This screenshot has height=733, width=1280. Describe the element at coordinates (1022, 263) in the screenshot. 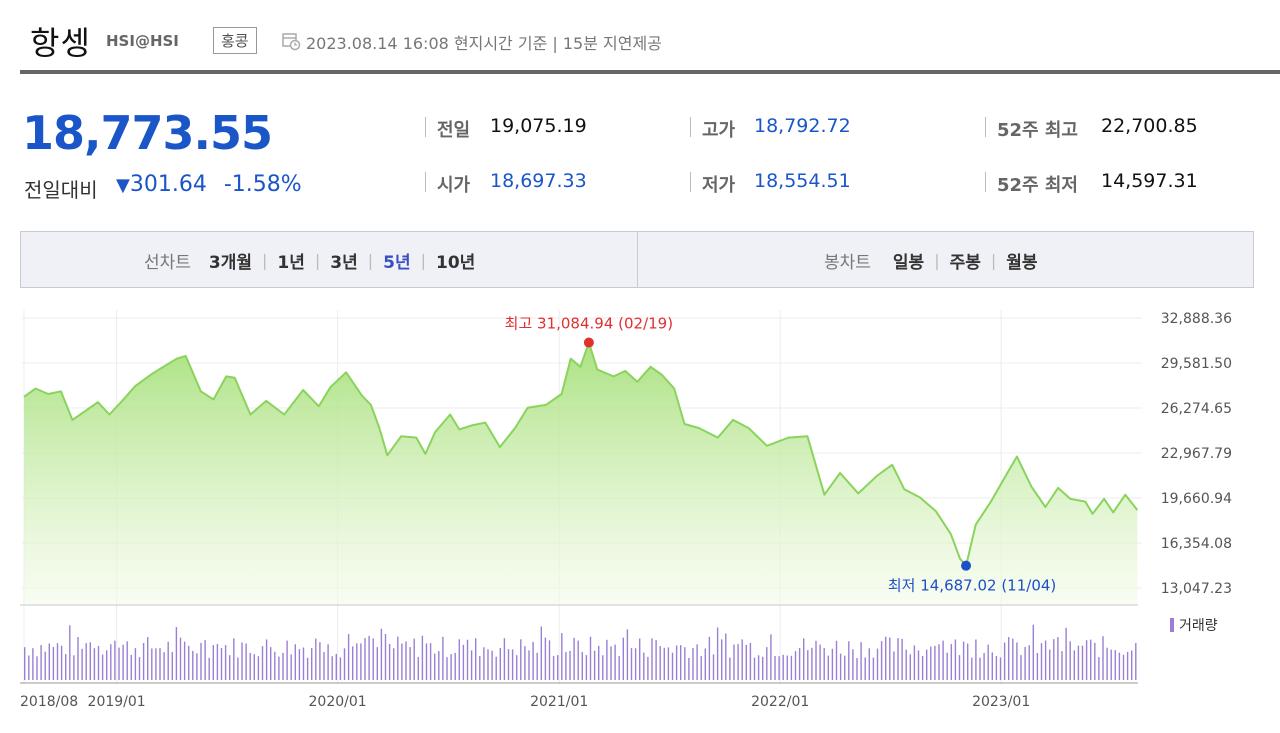

I see `tab-monthly: 월봉` at that location.